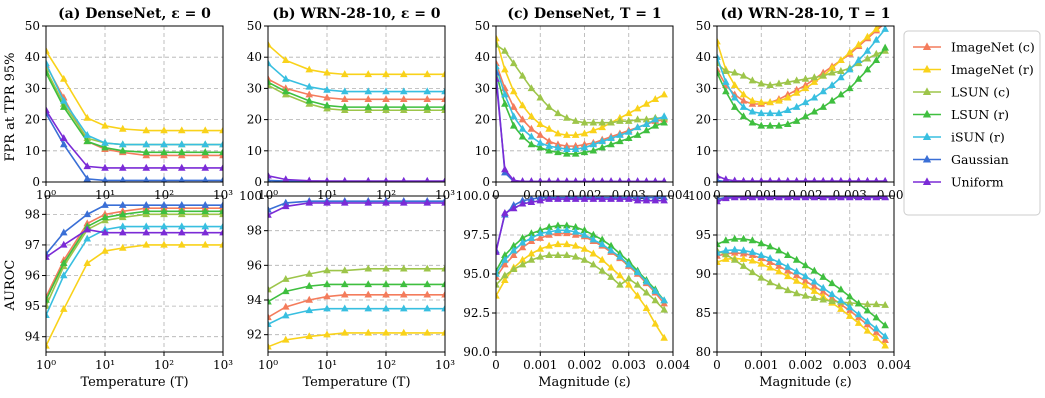  What do you see at coordinates (980, 92) in the screenshot?
I see `legend-label: LSUN (c)` at bounding box center [980, 92].